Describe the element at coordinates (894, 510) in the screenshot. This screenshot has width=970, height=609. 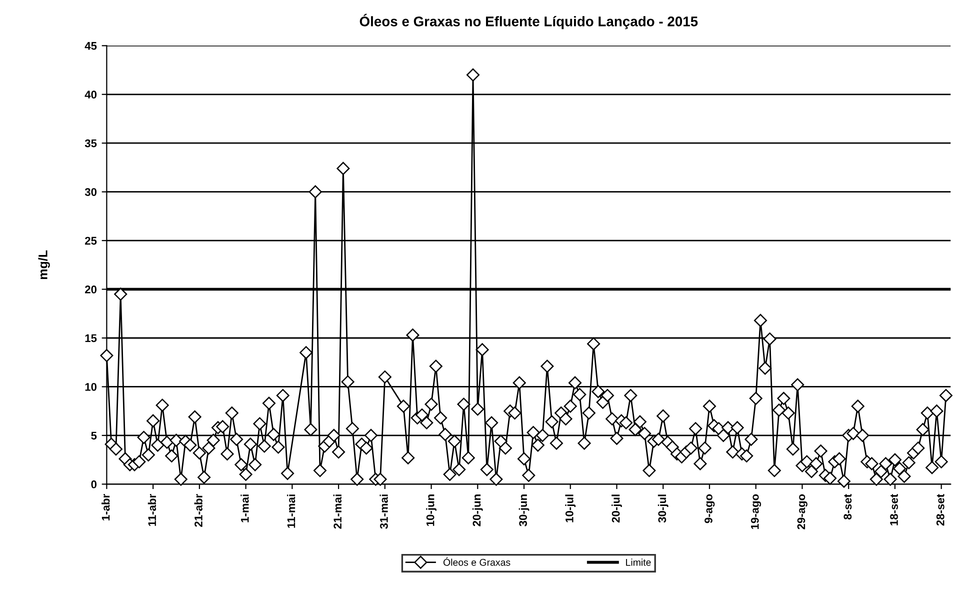
I see `x-tick-label: 18-set` at that location.